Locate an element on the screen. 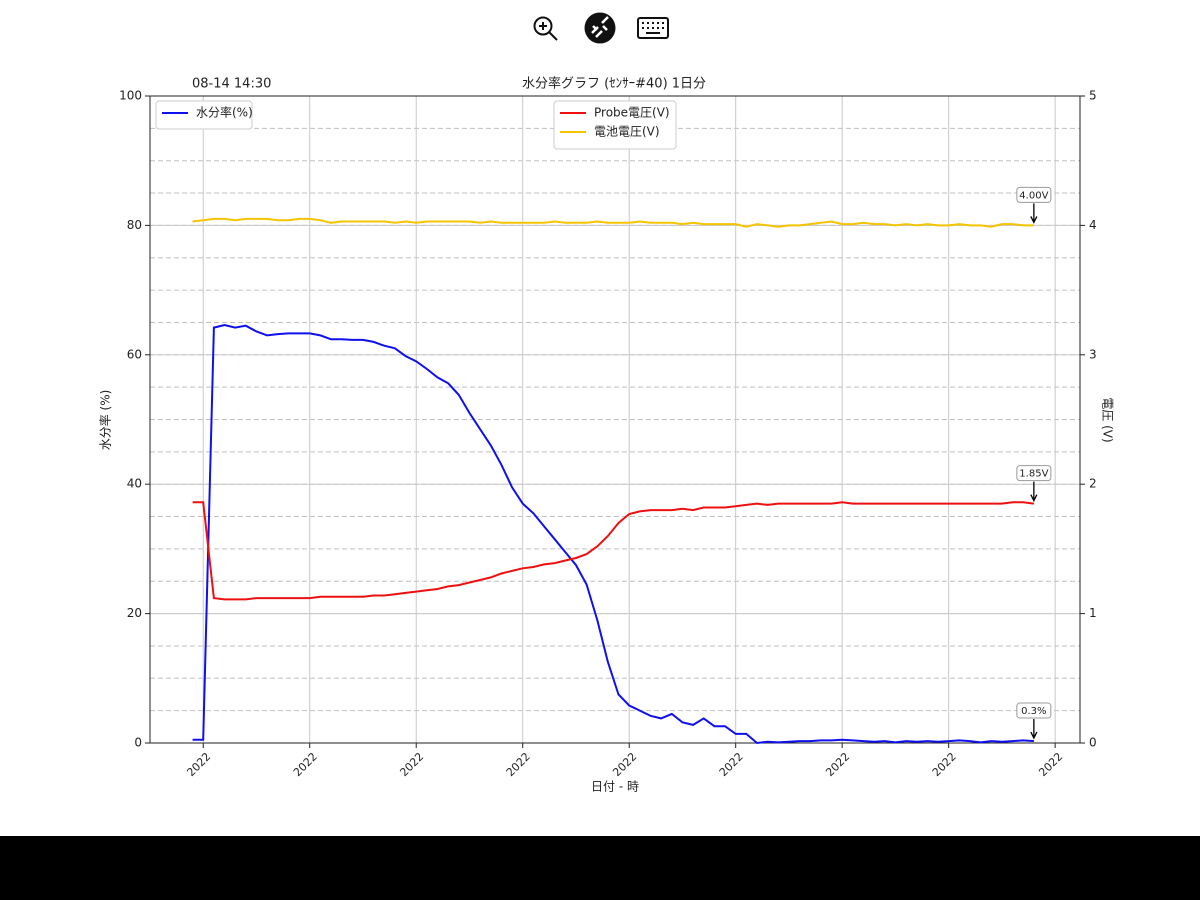 The width and height of the screenshot is (1200, 900). end-label: 1.85V is located at coordinates (1033, 474).